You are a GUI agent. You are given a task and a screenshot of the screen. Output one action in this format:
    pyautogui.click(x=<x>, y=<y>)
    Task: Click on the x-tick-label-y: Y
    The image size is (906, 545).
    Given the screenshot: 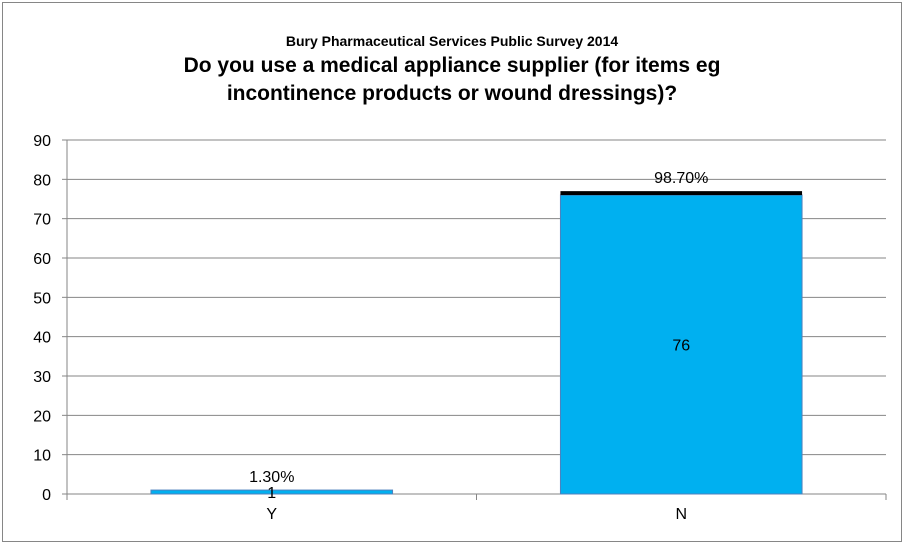 What is the action you would take?
    pyautogui.click(x=271, y=514)
    